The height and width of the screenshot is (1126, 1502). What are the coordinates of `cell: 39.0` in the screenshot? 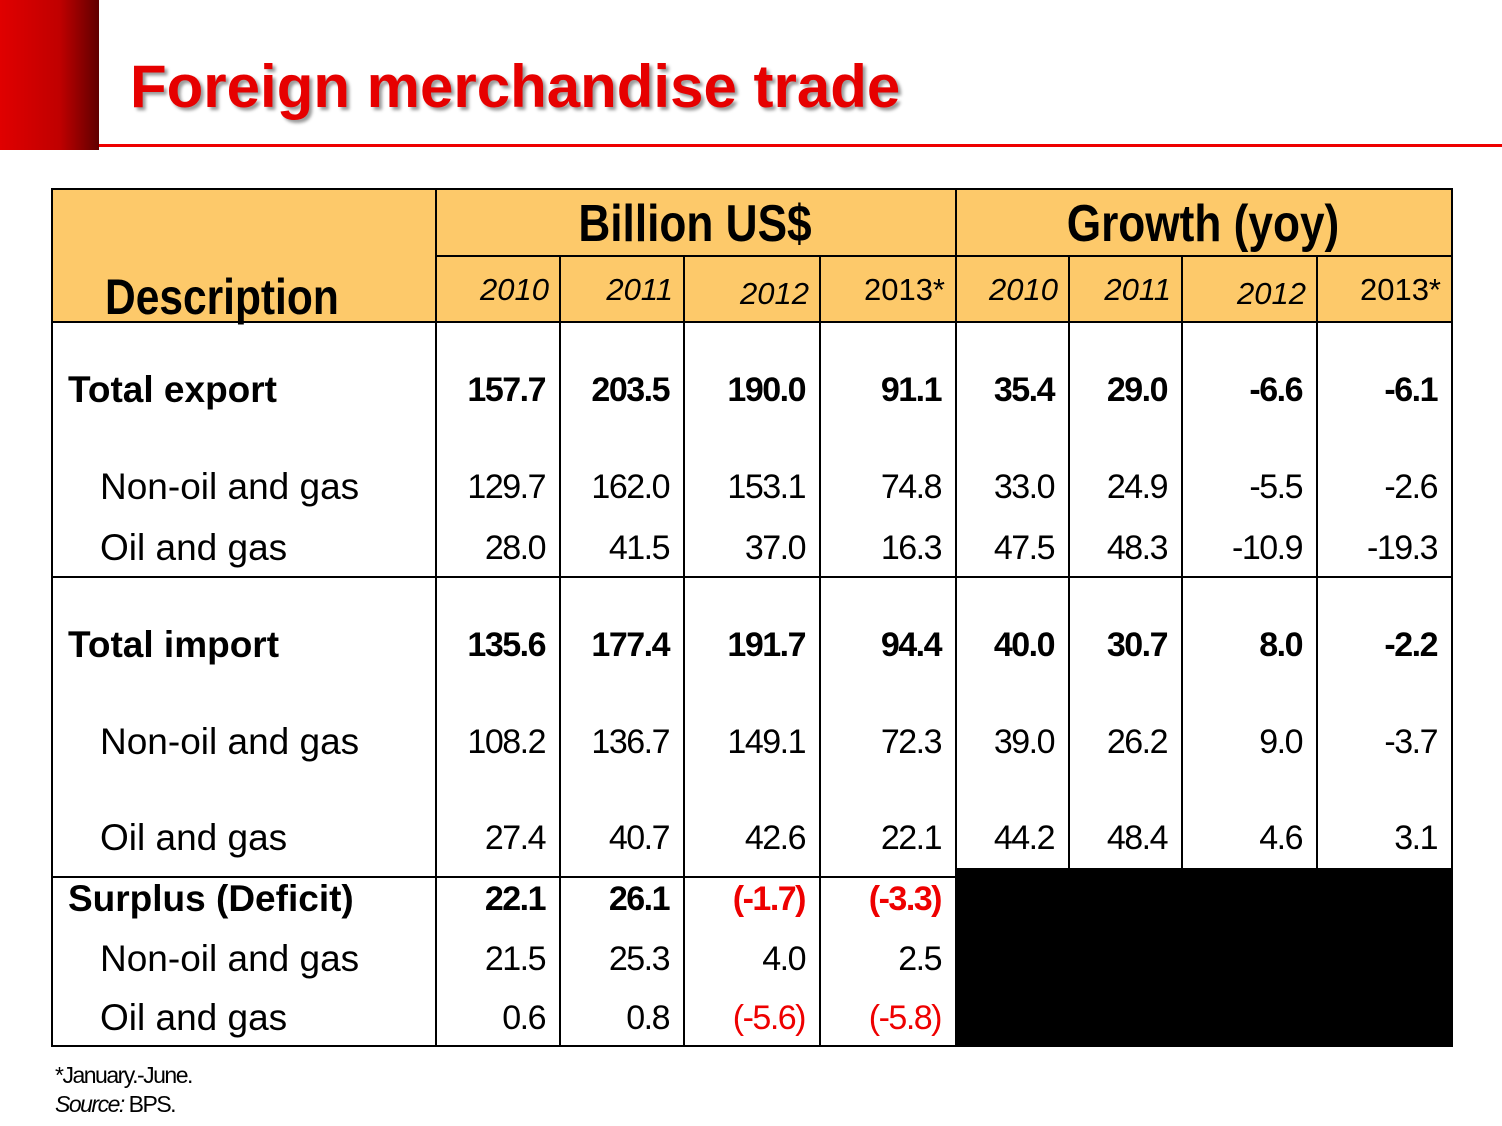 It's located at (1024, 742).